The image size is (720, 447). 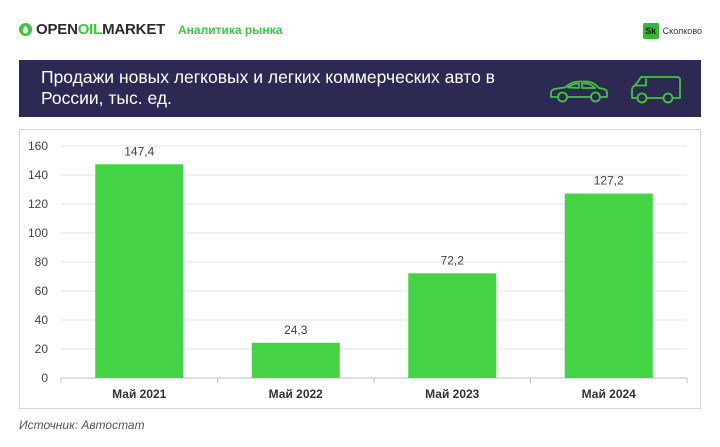 I want to click on y-tick-label: 80, so click(x=42, y=262).